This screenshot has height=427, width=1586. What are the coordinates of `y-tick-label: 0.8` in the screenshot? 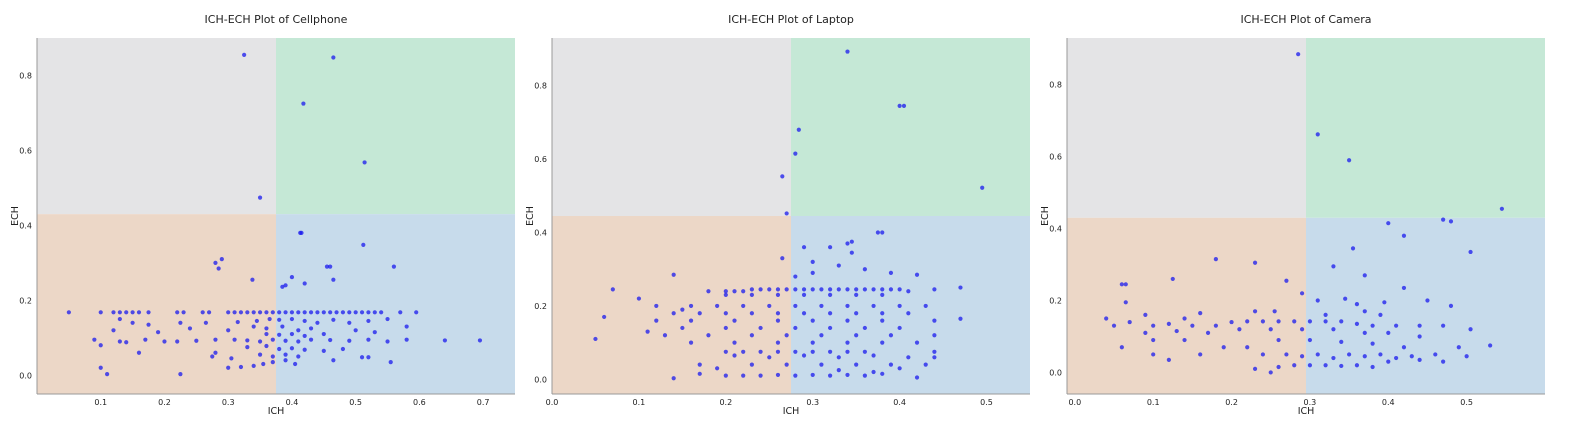 It's located at (25, 75).